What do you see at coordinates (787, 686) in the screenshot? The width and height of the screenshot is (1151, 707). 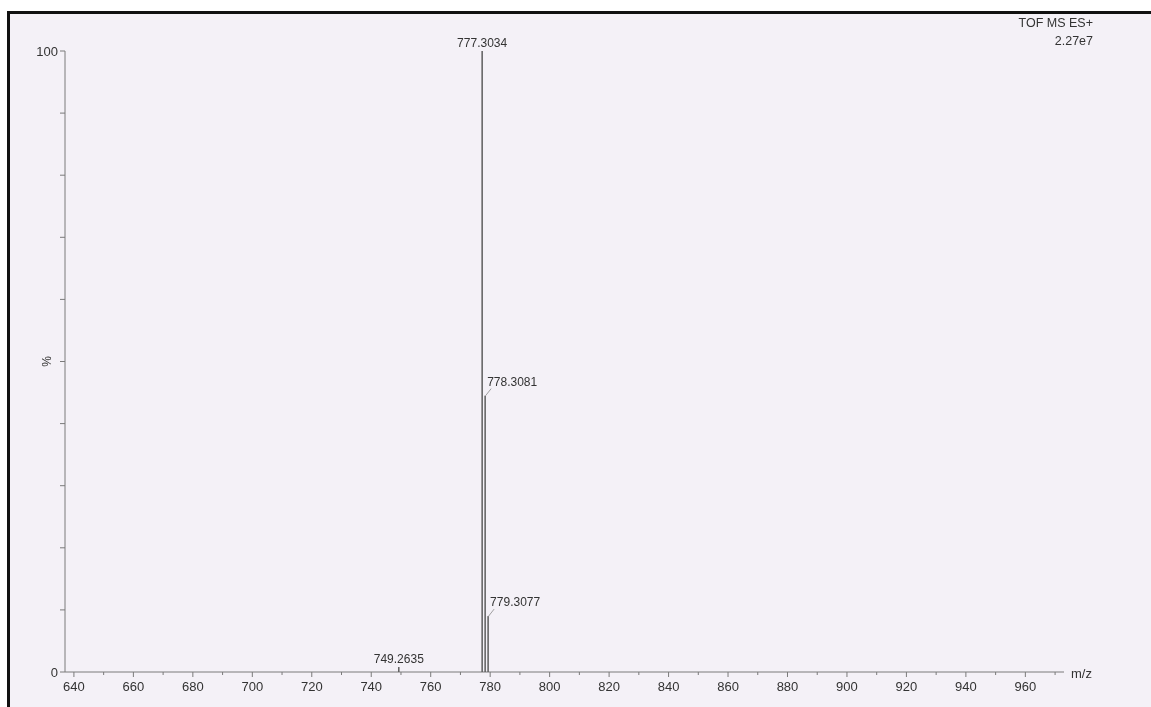 I see `x-tick-label: 880` at bounding box center [787, 686].